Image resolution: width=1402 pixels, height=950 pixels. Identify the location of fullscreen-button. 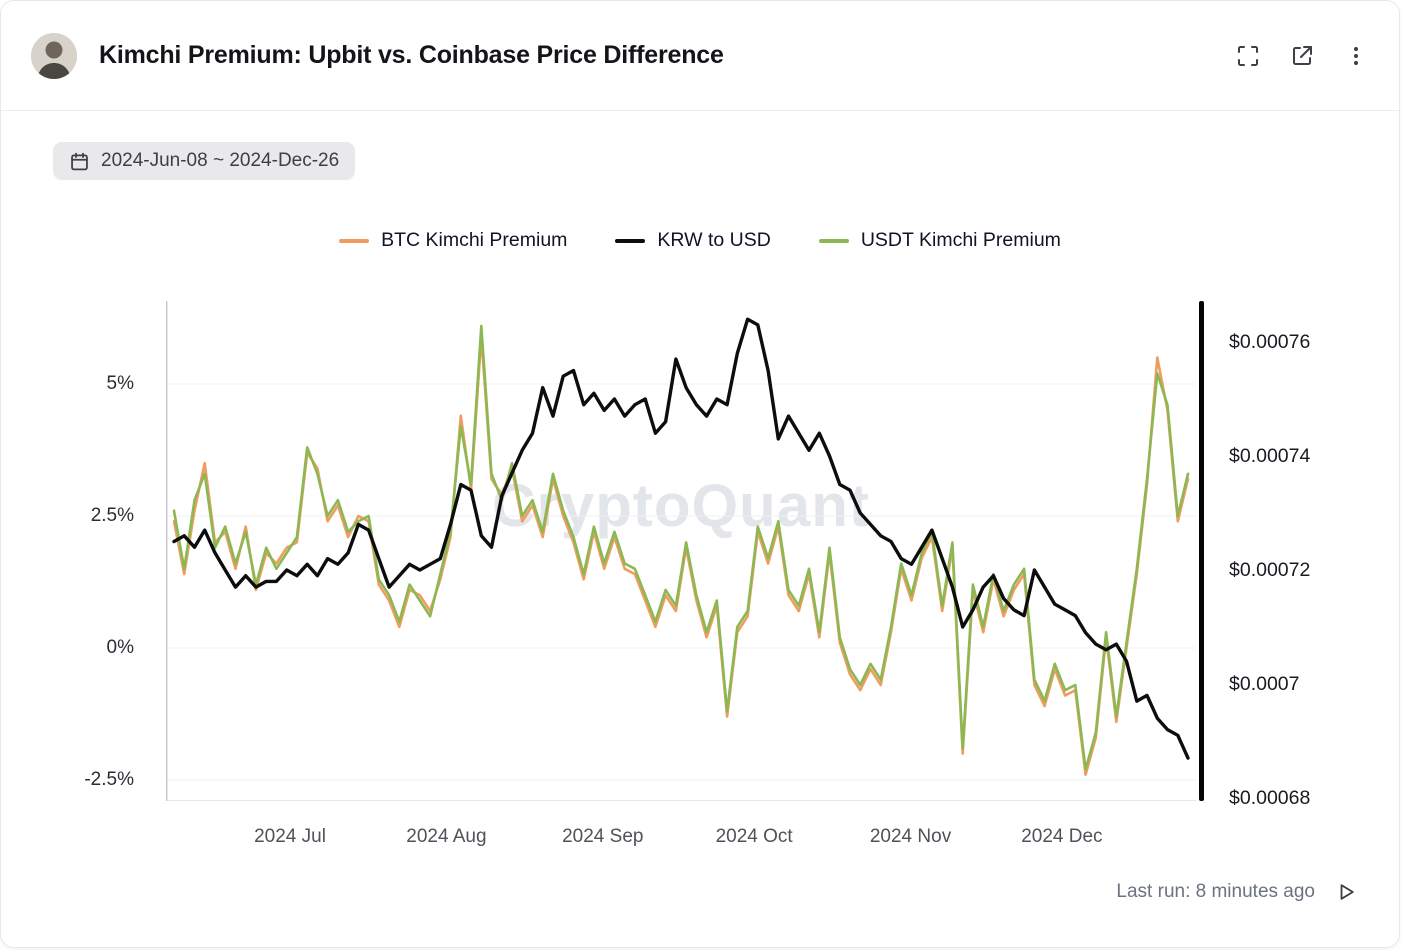
(1248, 56).